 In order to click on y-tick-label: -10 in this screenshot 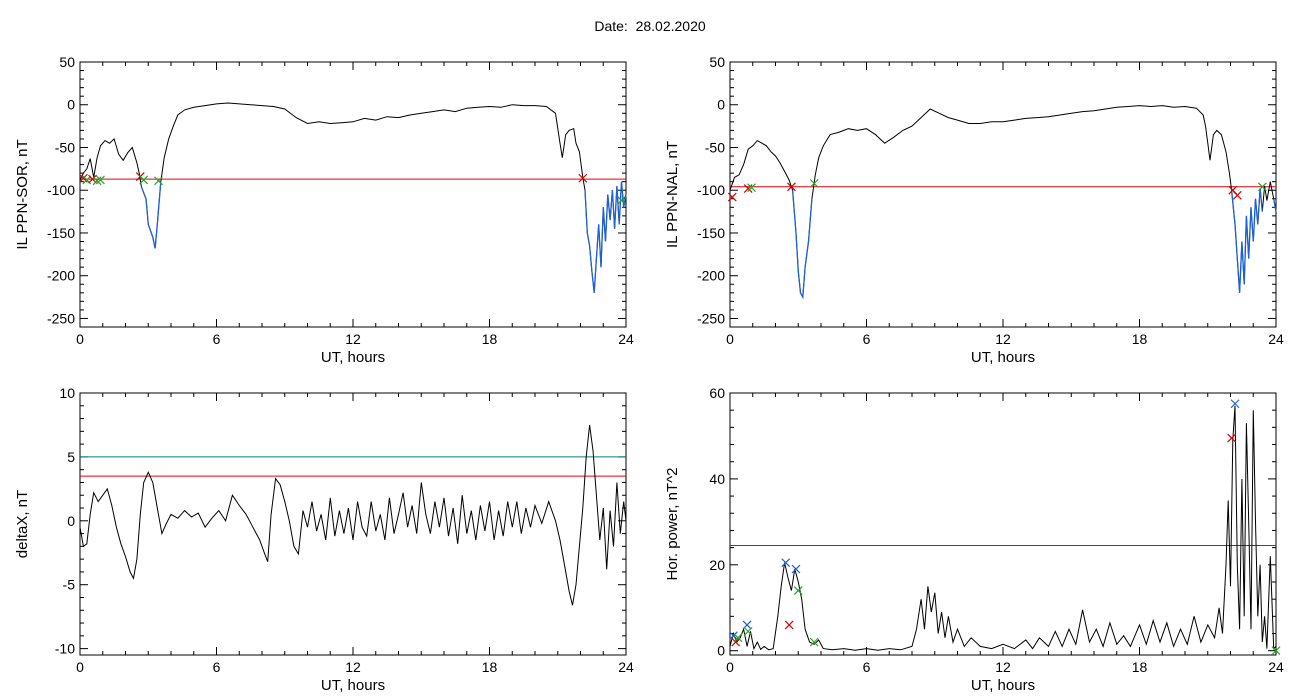, I will do `click(65, 649)`.